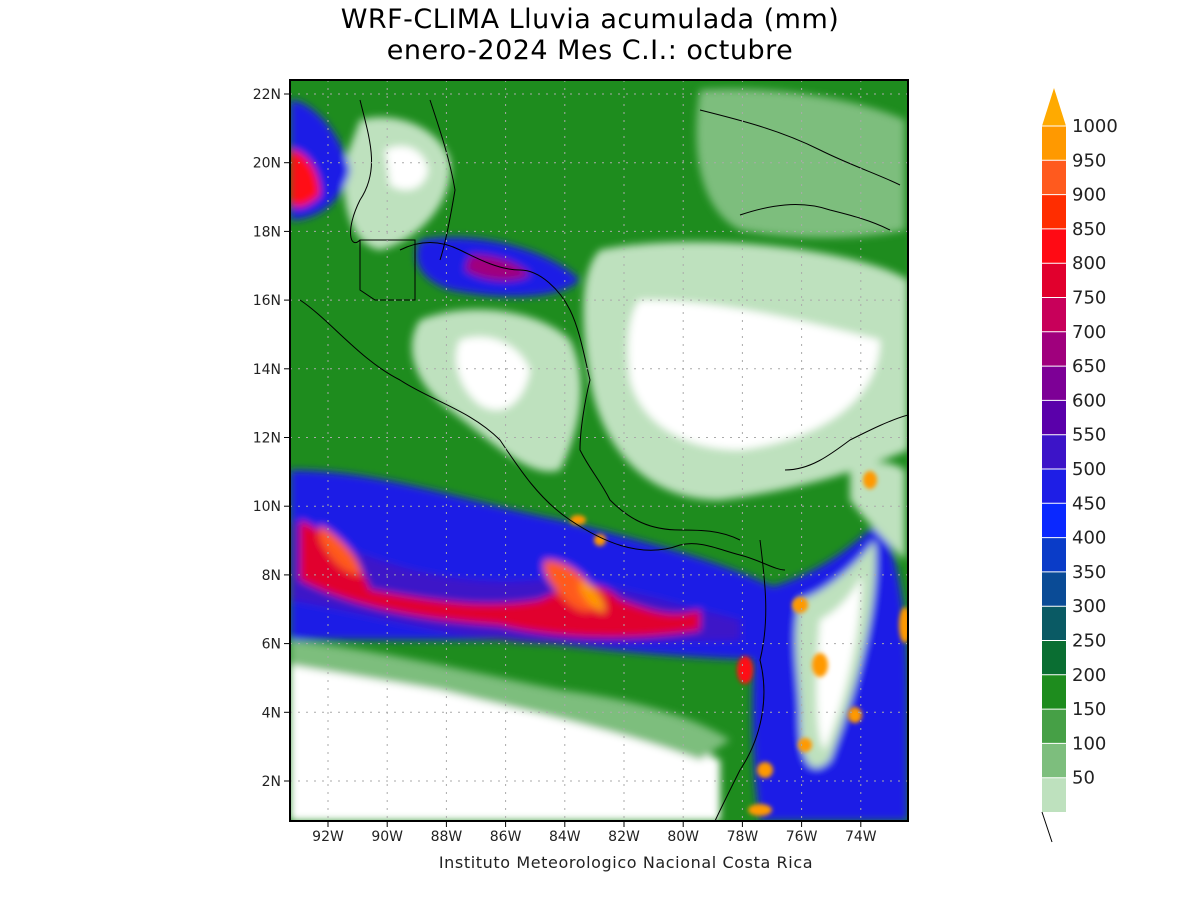  What do you see at coordinates (1089, 298) in the screenshot?
I see `colorbar-level-label: 750` at bounding box center [1089, 298].